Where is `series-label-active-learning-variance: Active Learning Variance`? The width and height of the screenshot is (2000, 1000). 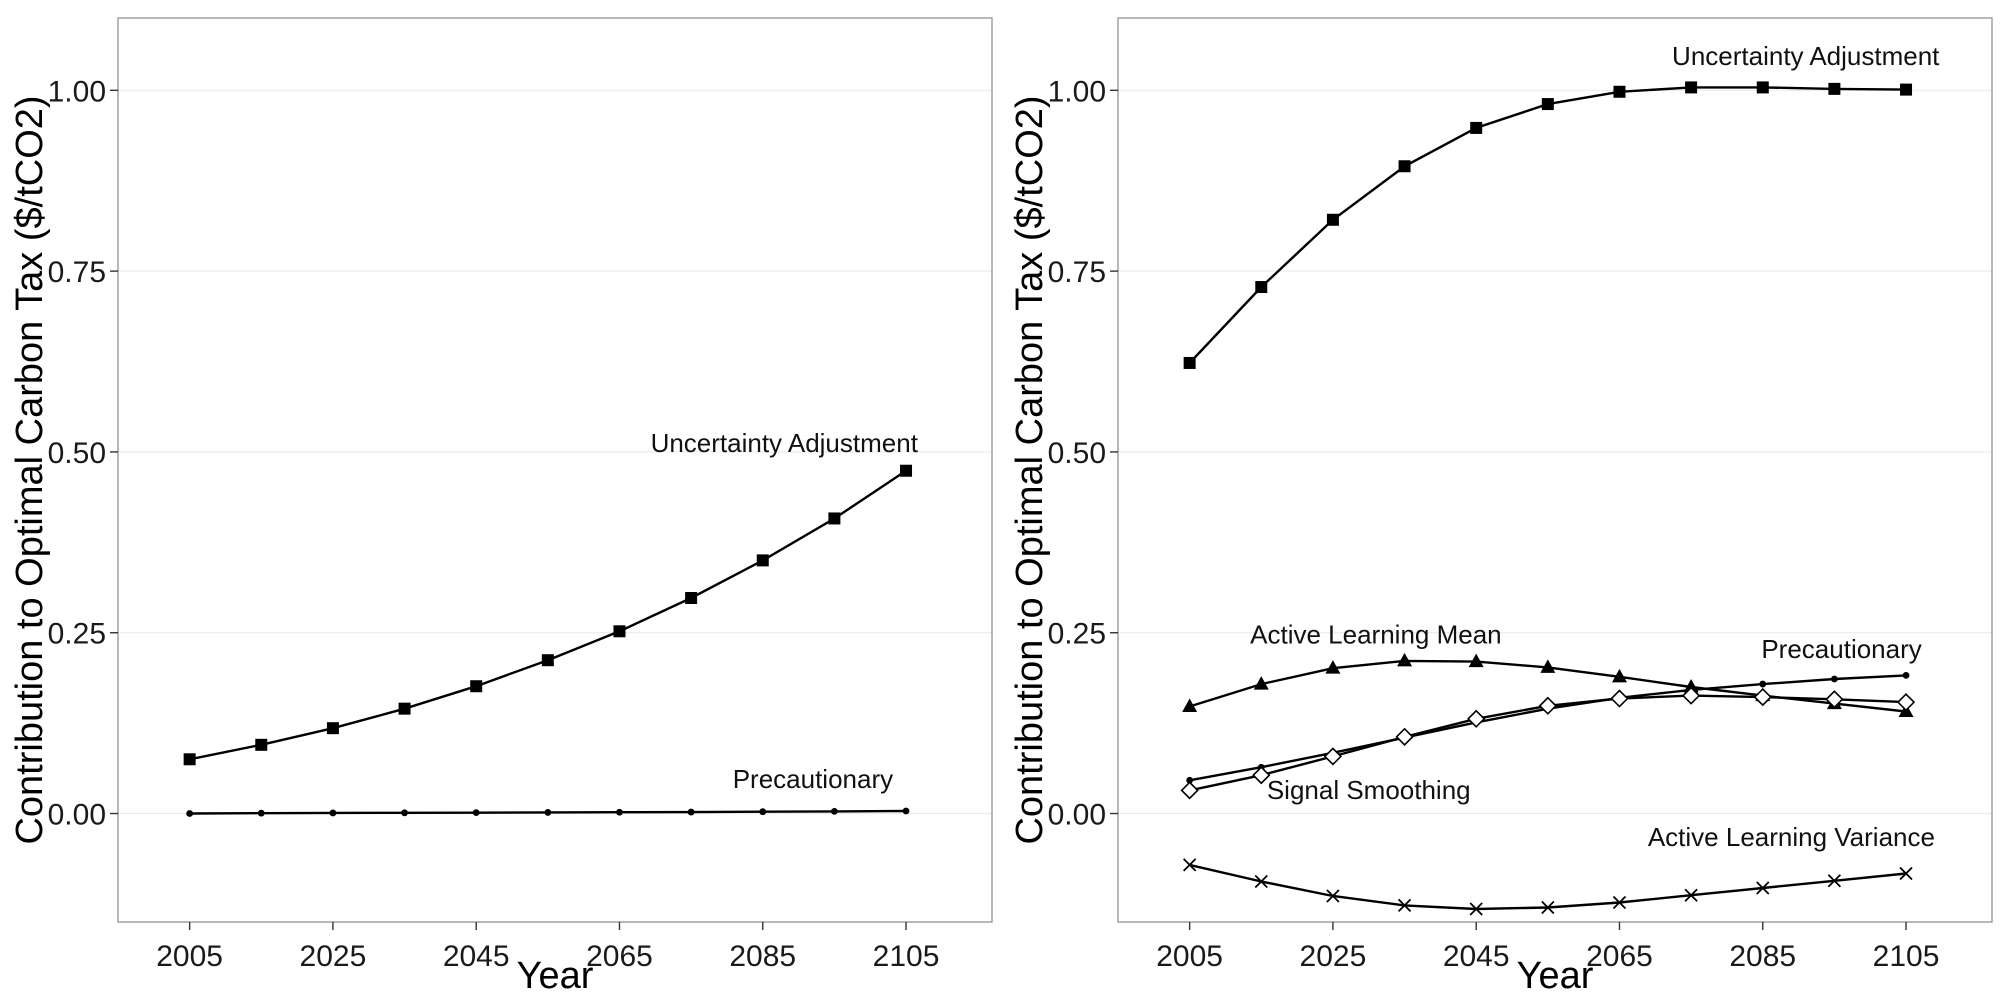 series-label-active-learning-variance: Active Learning Variance is located at coordinates (1791, 837).